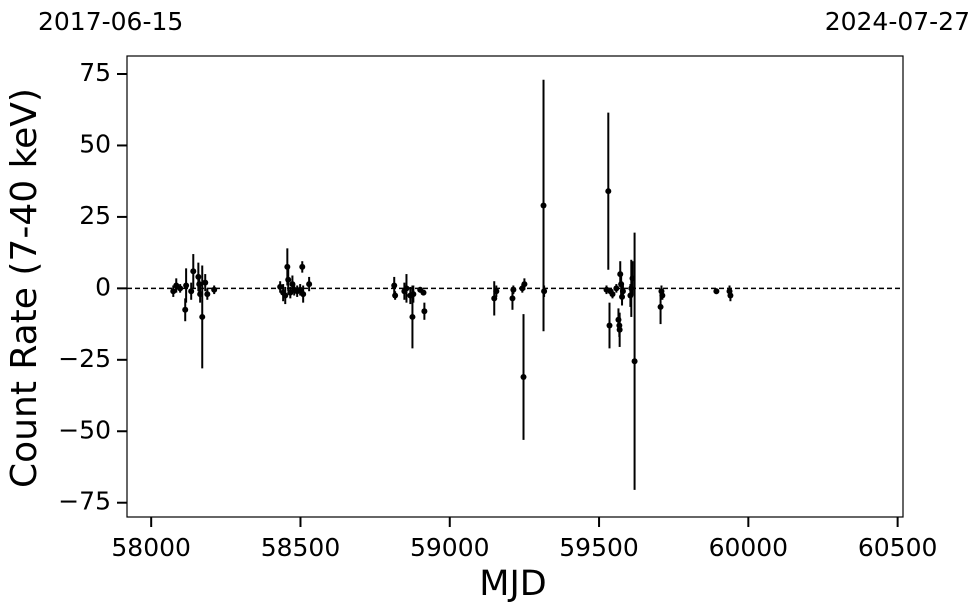 The width and height of the screenshot is (980, 613). Describe the element at coordinates (103, 286) in the screenshot. I see `y-tick-label: 0` at that location.